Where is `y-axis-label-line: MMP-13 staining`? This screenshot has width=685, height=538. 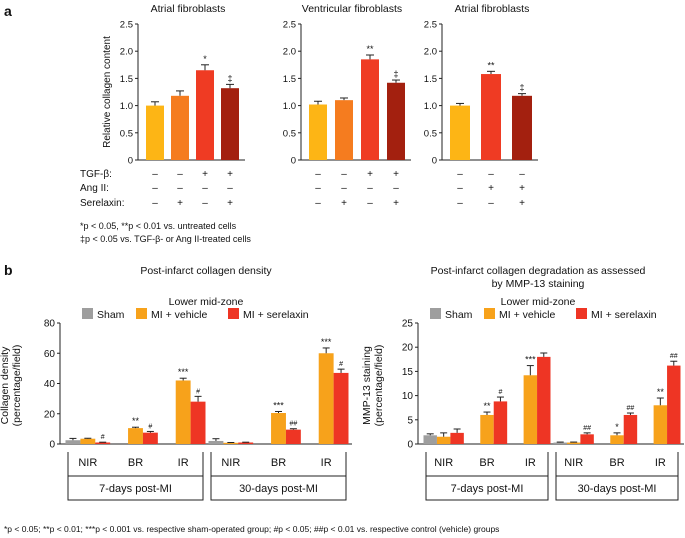 y-axis-label-line: MMP-13 staining is located at coordinates (367, 385).